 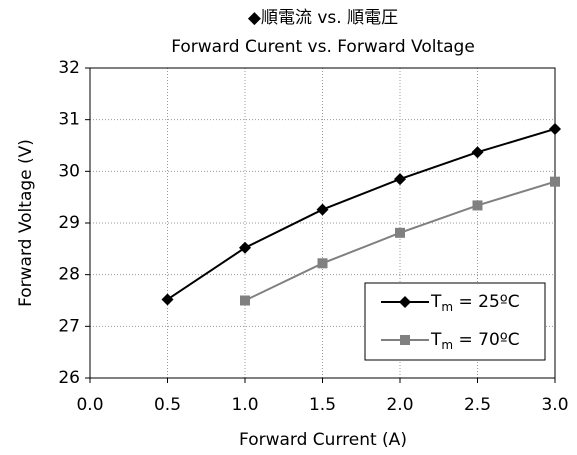 I want to click on chart-title: ◆順電流 vs. 順電圧, so click(x=323, y=18).